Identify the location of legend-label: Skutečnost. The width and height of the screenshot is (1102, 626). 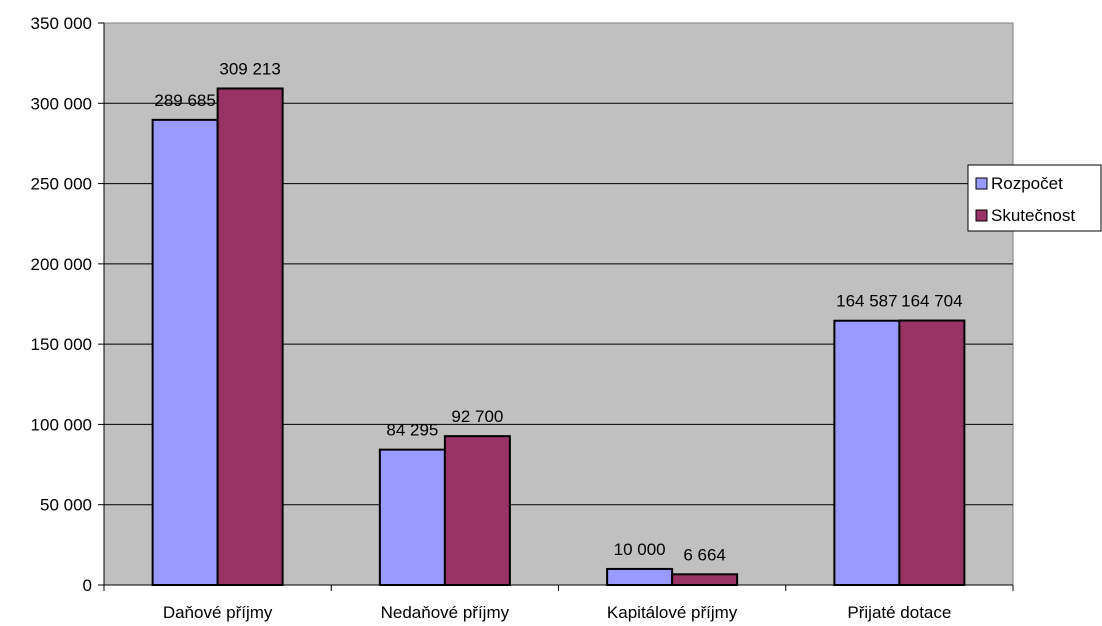
(1033, 215).